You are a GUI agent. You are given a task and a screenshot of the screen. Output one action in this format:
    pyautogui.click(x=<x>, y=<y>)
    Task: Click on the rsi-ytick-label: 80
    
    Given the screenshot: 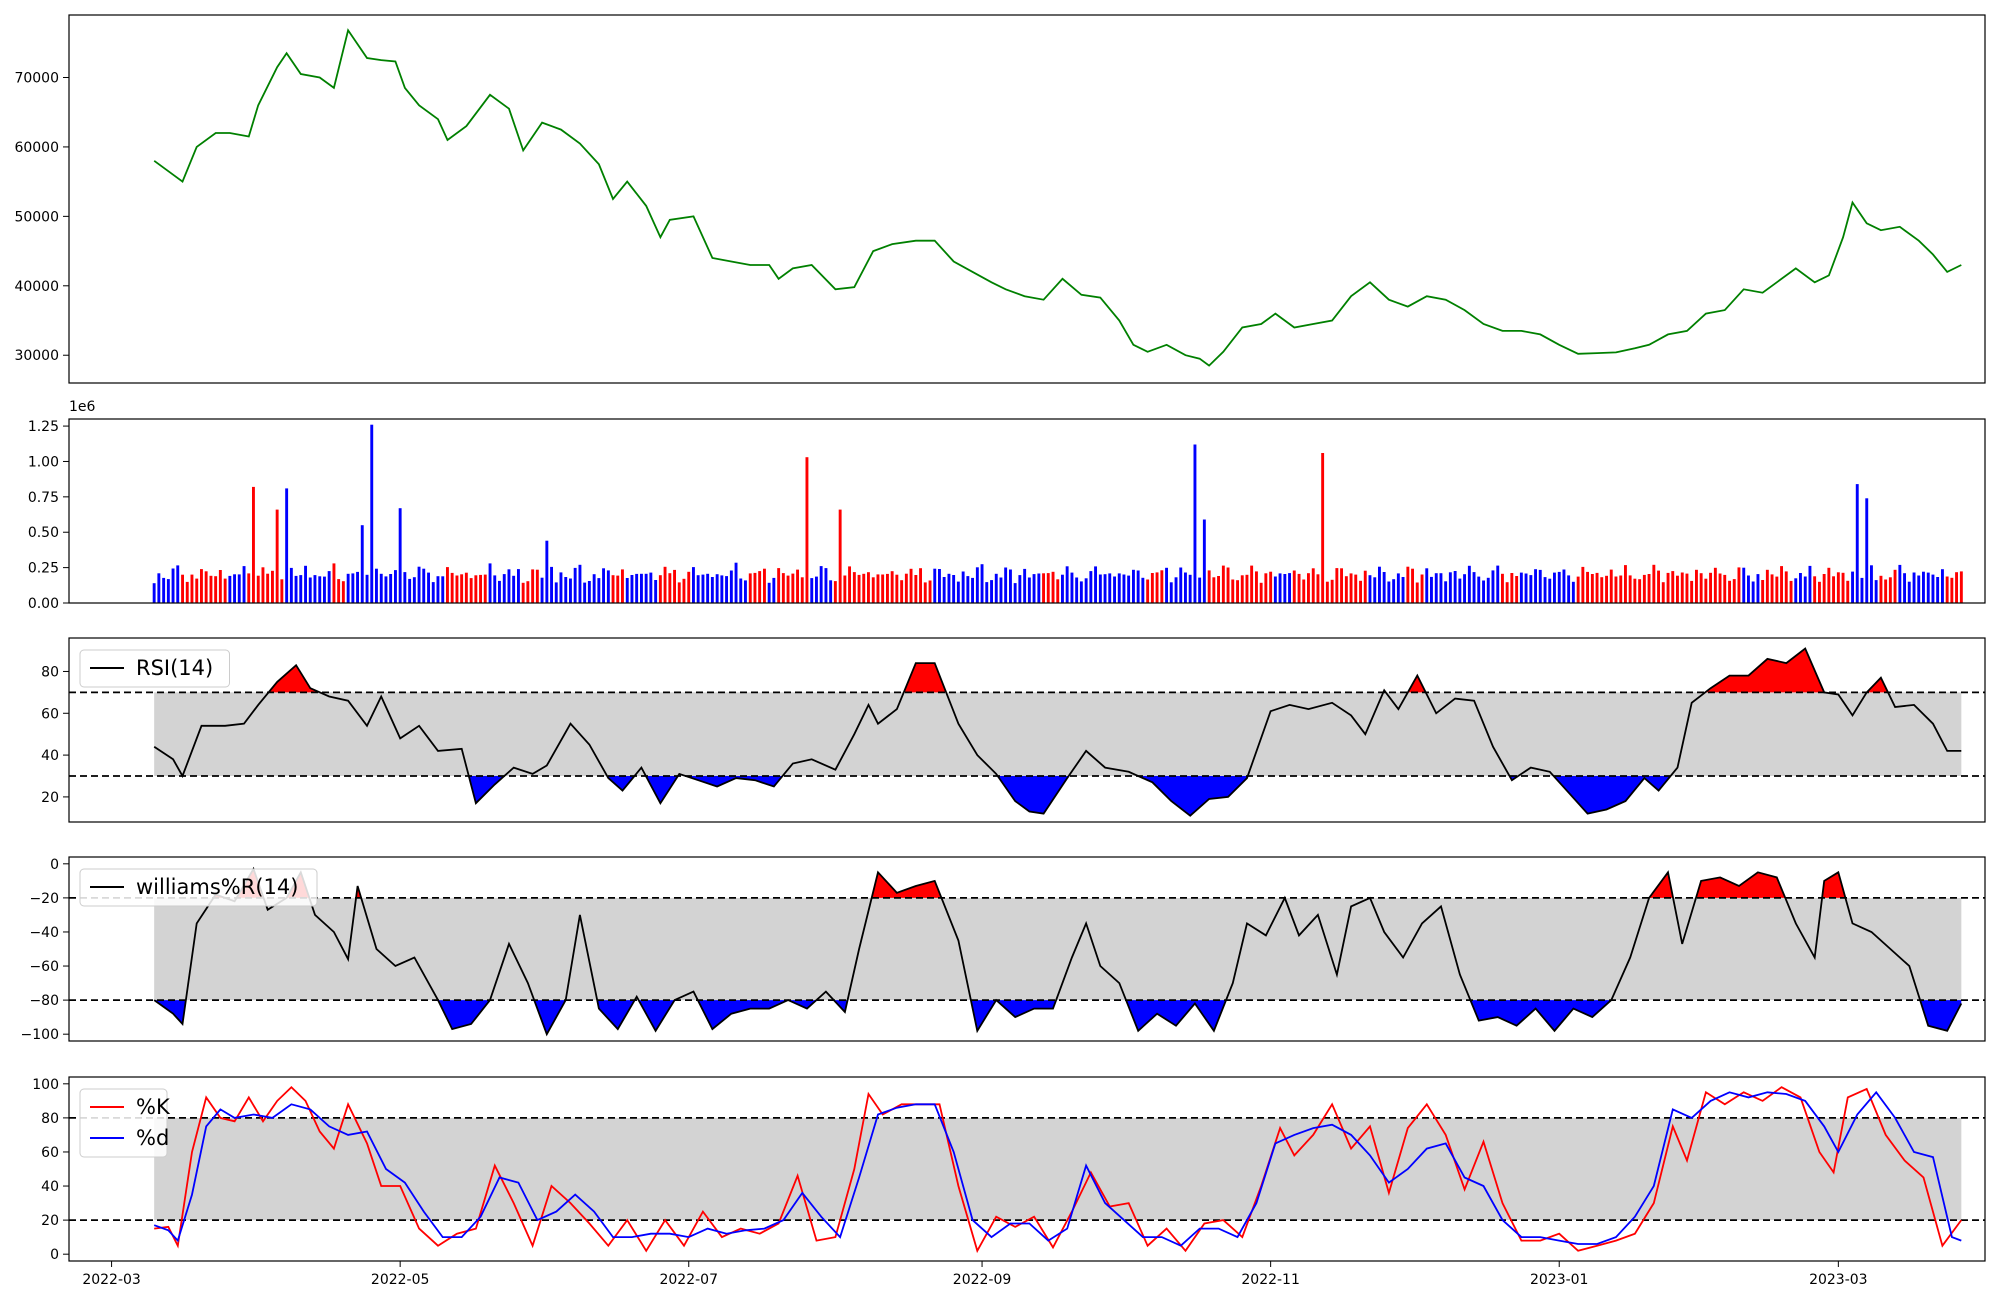 What is the action you would take?
    pyautogui.click(x=50, y=672)
    